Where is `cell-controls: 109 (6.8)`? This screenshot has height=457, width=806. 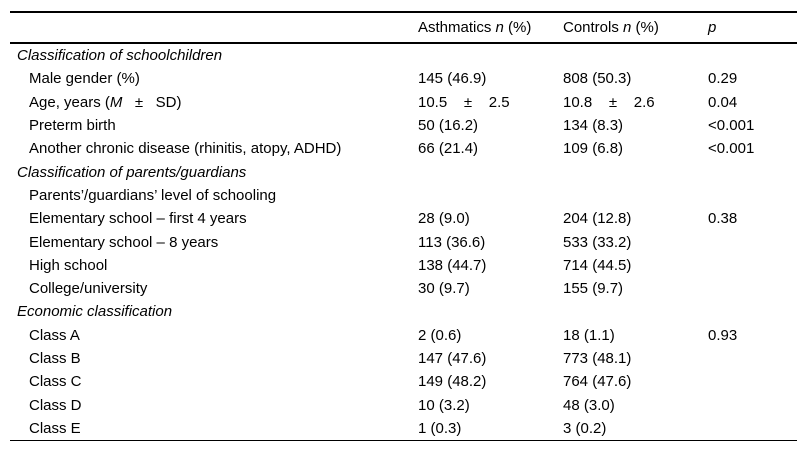 cell-controls: 109 (6.8) is located at coordinates (593, 149).